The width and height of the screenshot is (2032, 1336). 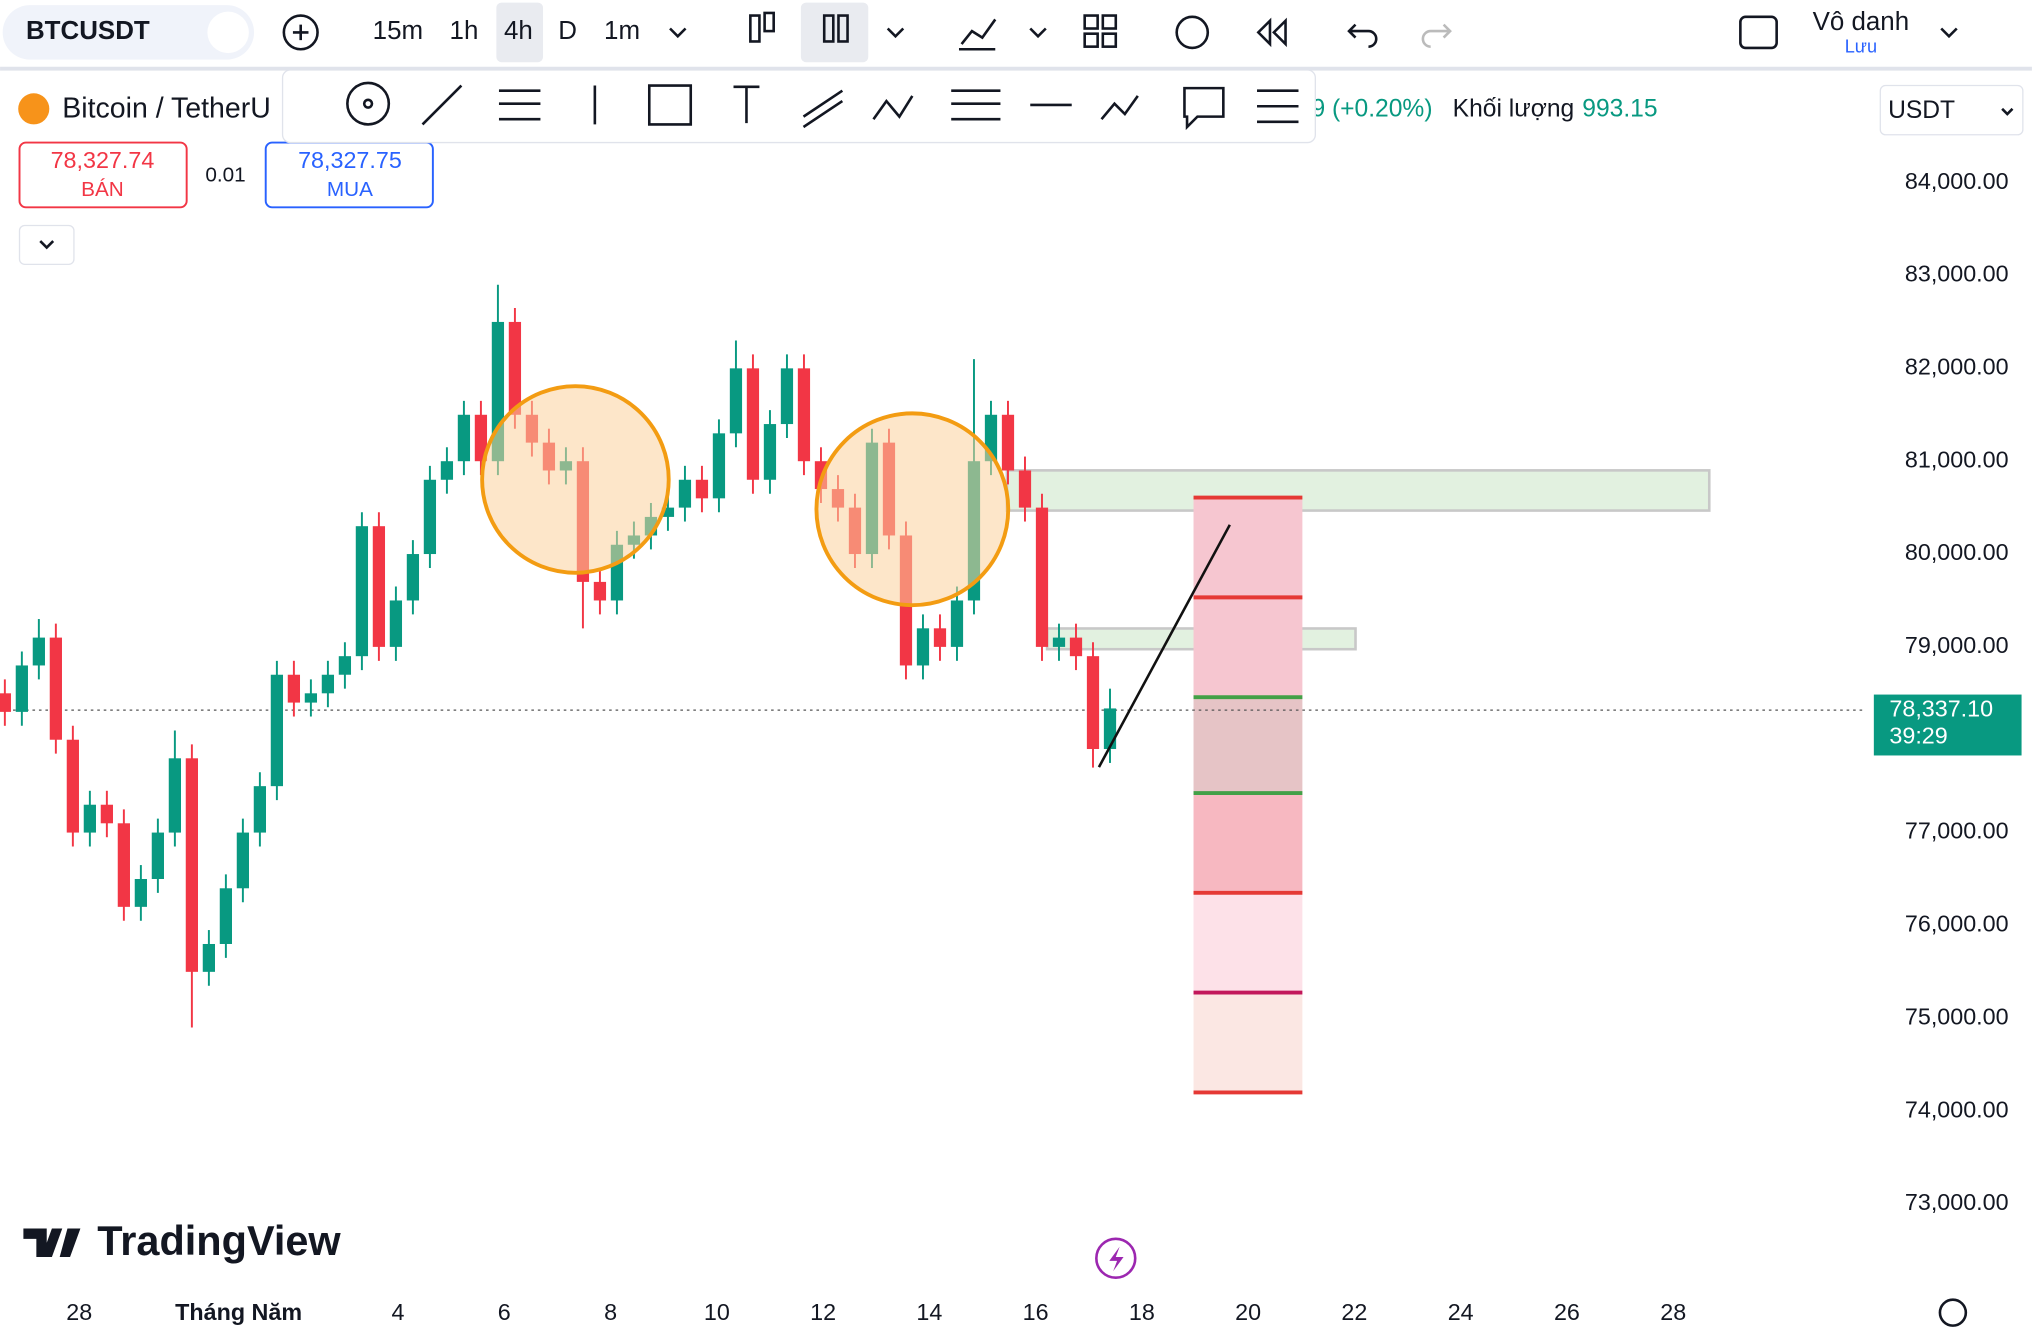 I want to click on interval: 1m, so click(x=622, y=31).